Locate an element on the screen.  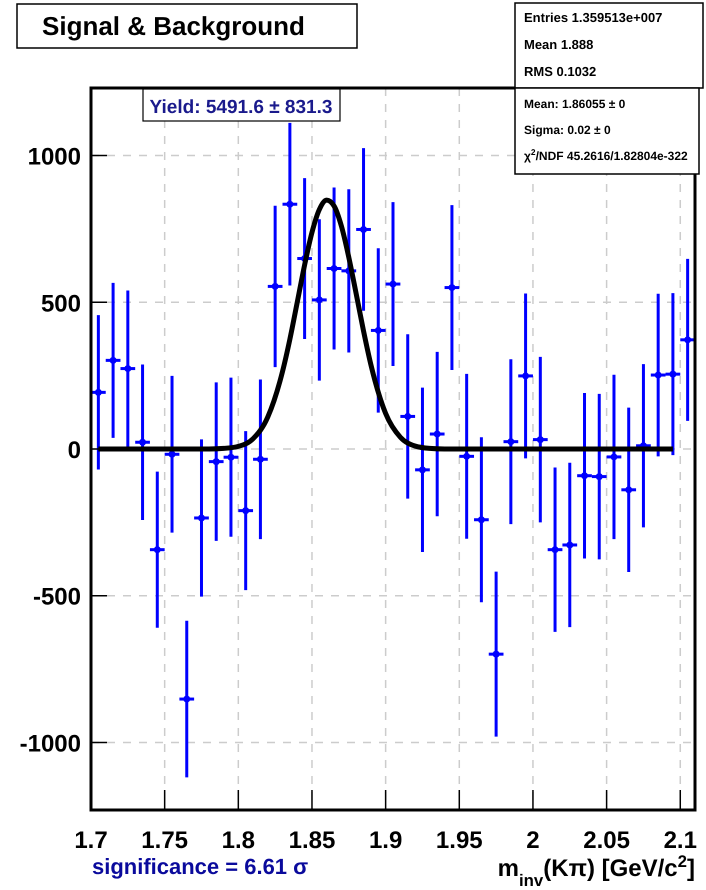
x-tick-label: 2 is located at coordinates (533, 840).